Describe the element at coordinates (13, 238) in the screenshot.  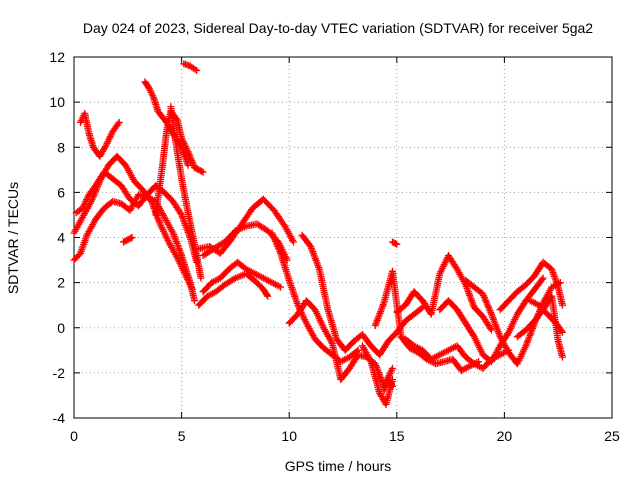
I see `y-axis-label: SDTVAR / TECUs` at that location.